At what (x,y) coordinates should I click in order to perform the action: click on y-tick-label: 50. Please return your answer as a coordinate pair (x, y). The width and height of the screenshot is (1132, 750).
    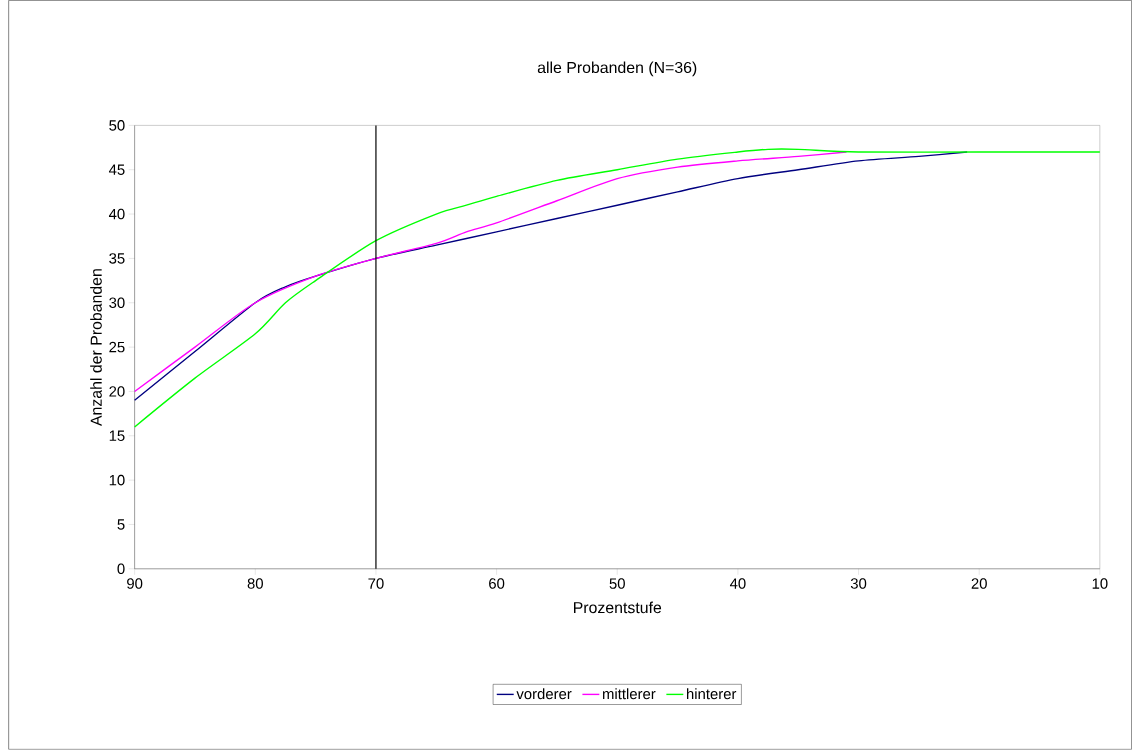
    Looking at the image, I should click on (117, 125).